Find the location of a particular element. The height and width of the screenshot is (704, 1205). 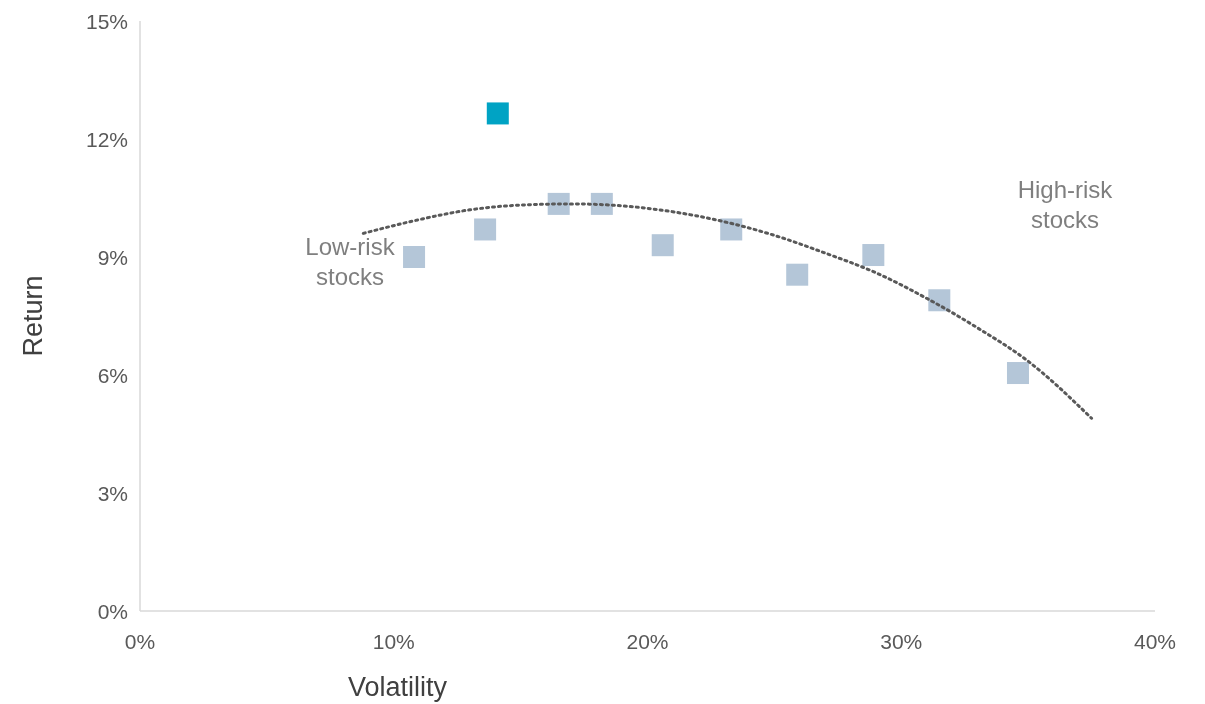

y-tick-label: 0% is located at coordinates (112, 611).